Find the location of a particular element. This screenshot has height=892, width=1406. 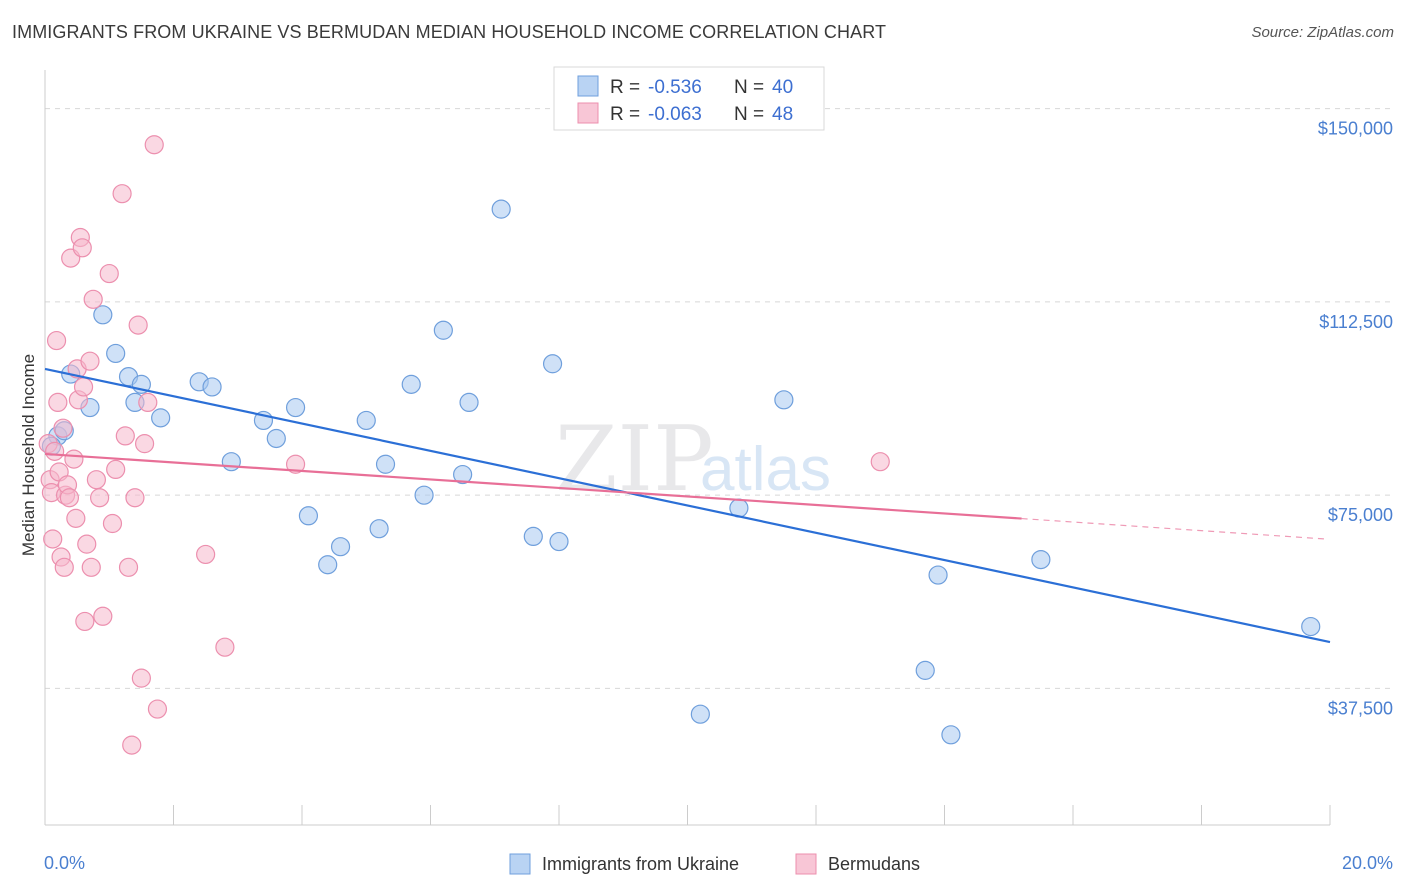

legend-r-label-ukraine: R = is located at coordinates (625, 87).